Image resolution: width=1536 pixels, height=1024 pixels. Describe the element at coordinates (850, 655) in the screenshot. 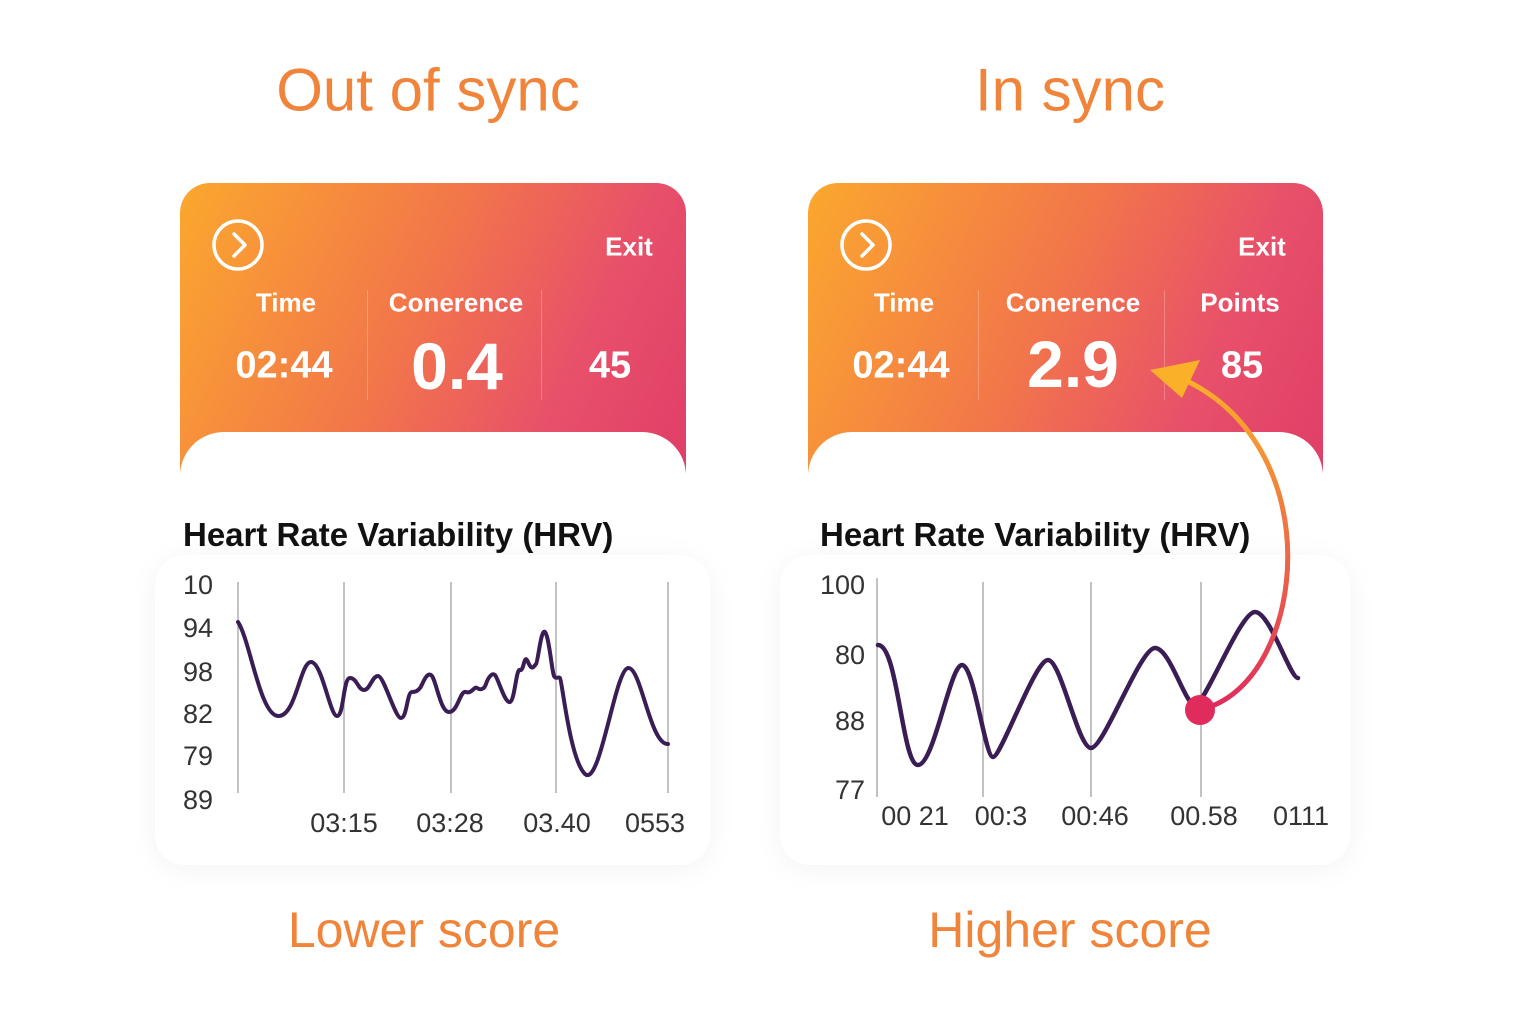

I see `y-tick-label: 80` at that location.